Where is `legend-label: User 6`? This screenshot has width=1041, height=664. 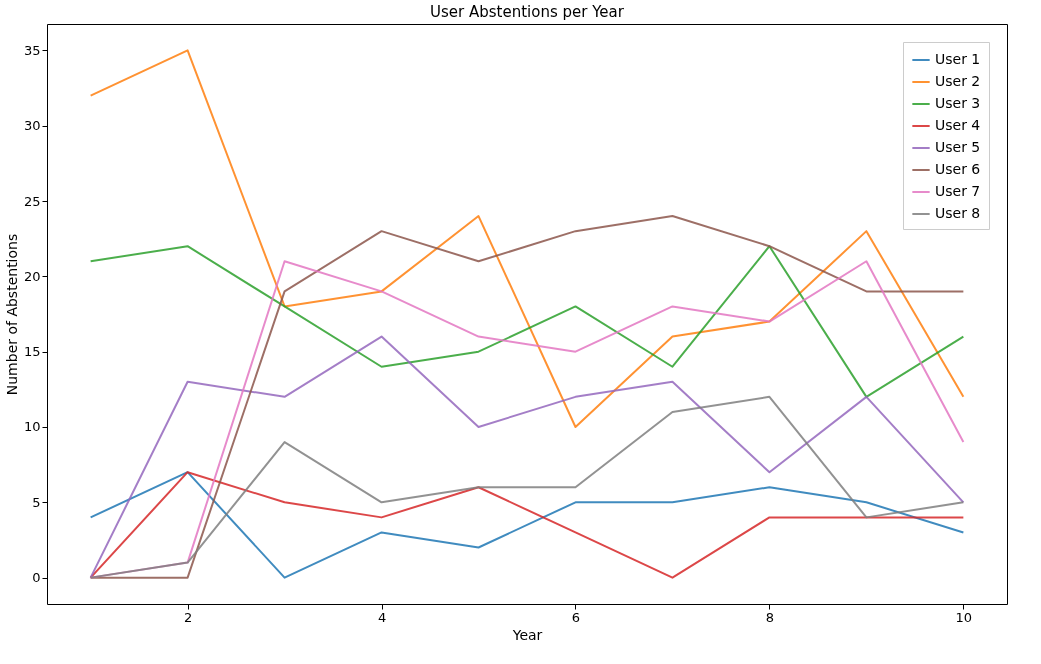
legend-label: User 6 is located at coordinates (958, 169).